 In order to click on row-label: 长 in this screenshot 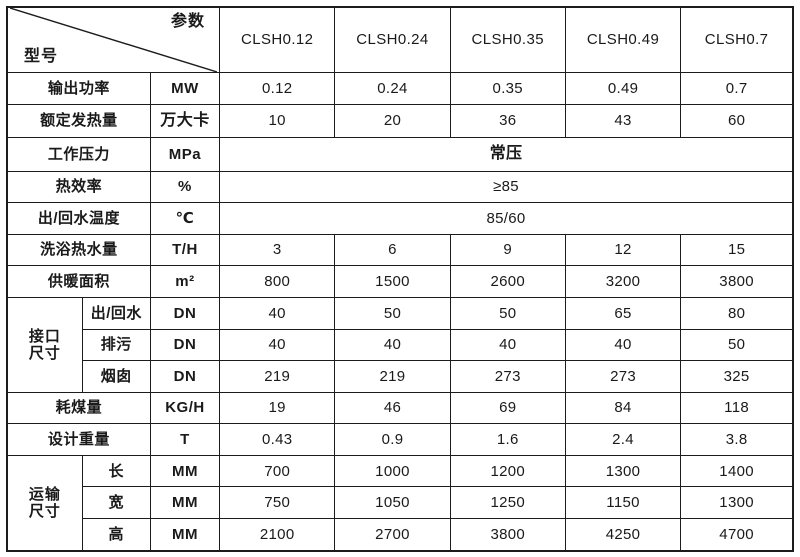, I will do `click(116, 471)`.